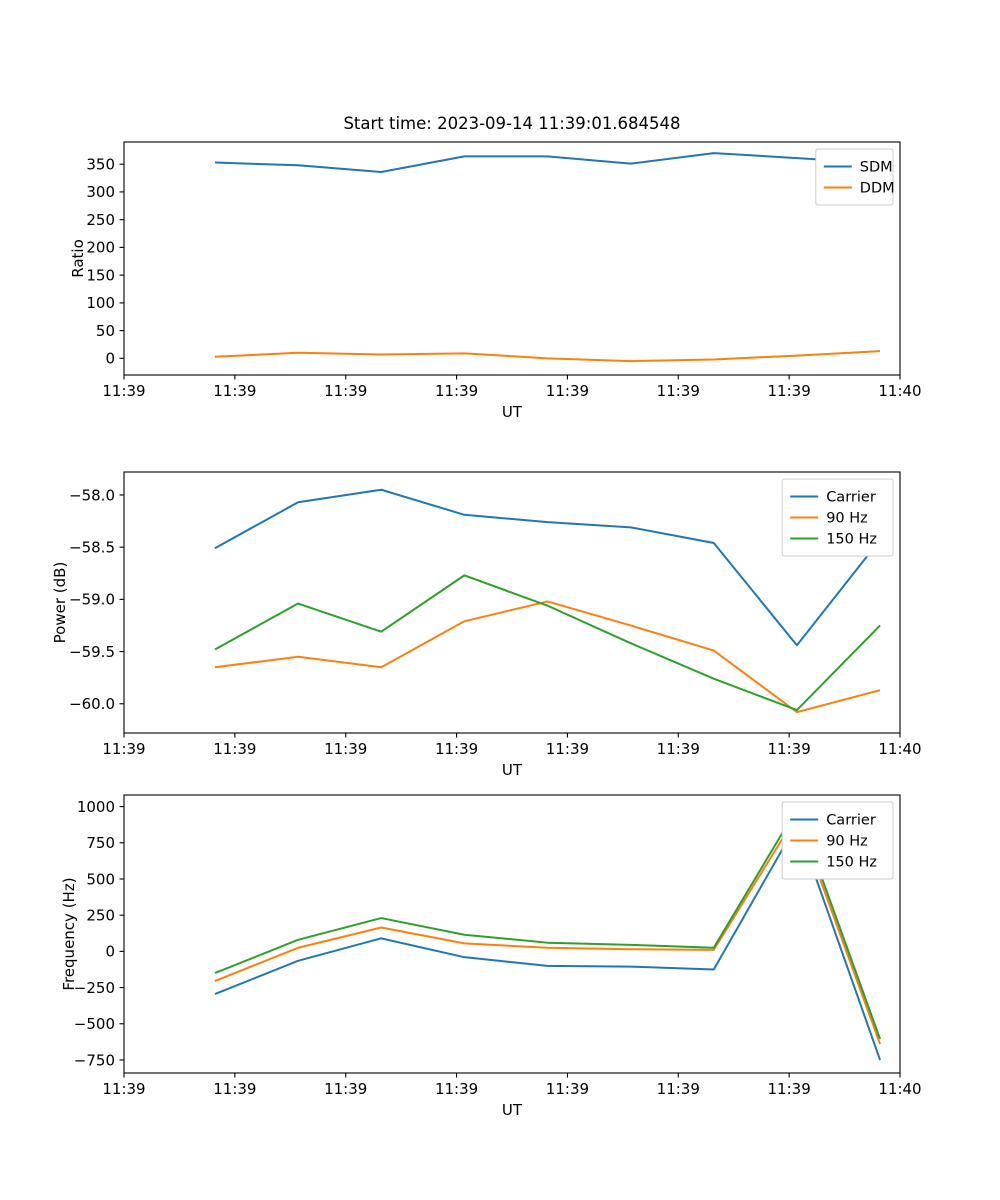  Describe the element at coordinates (100, 879) in the screenshot. I see `y-tick-label: 500` at that location.